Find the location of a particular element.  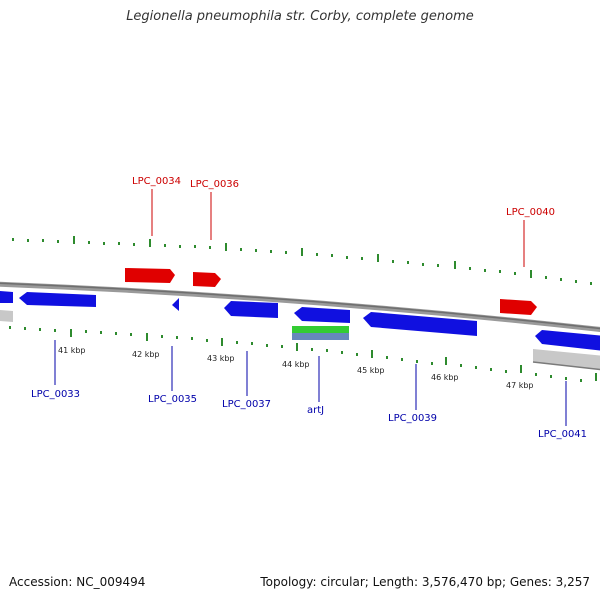

reverse-label-leaders is located at coordinates (310, 383).